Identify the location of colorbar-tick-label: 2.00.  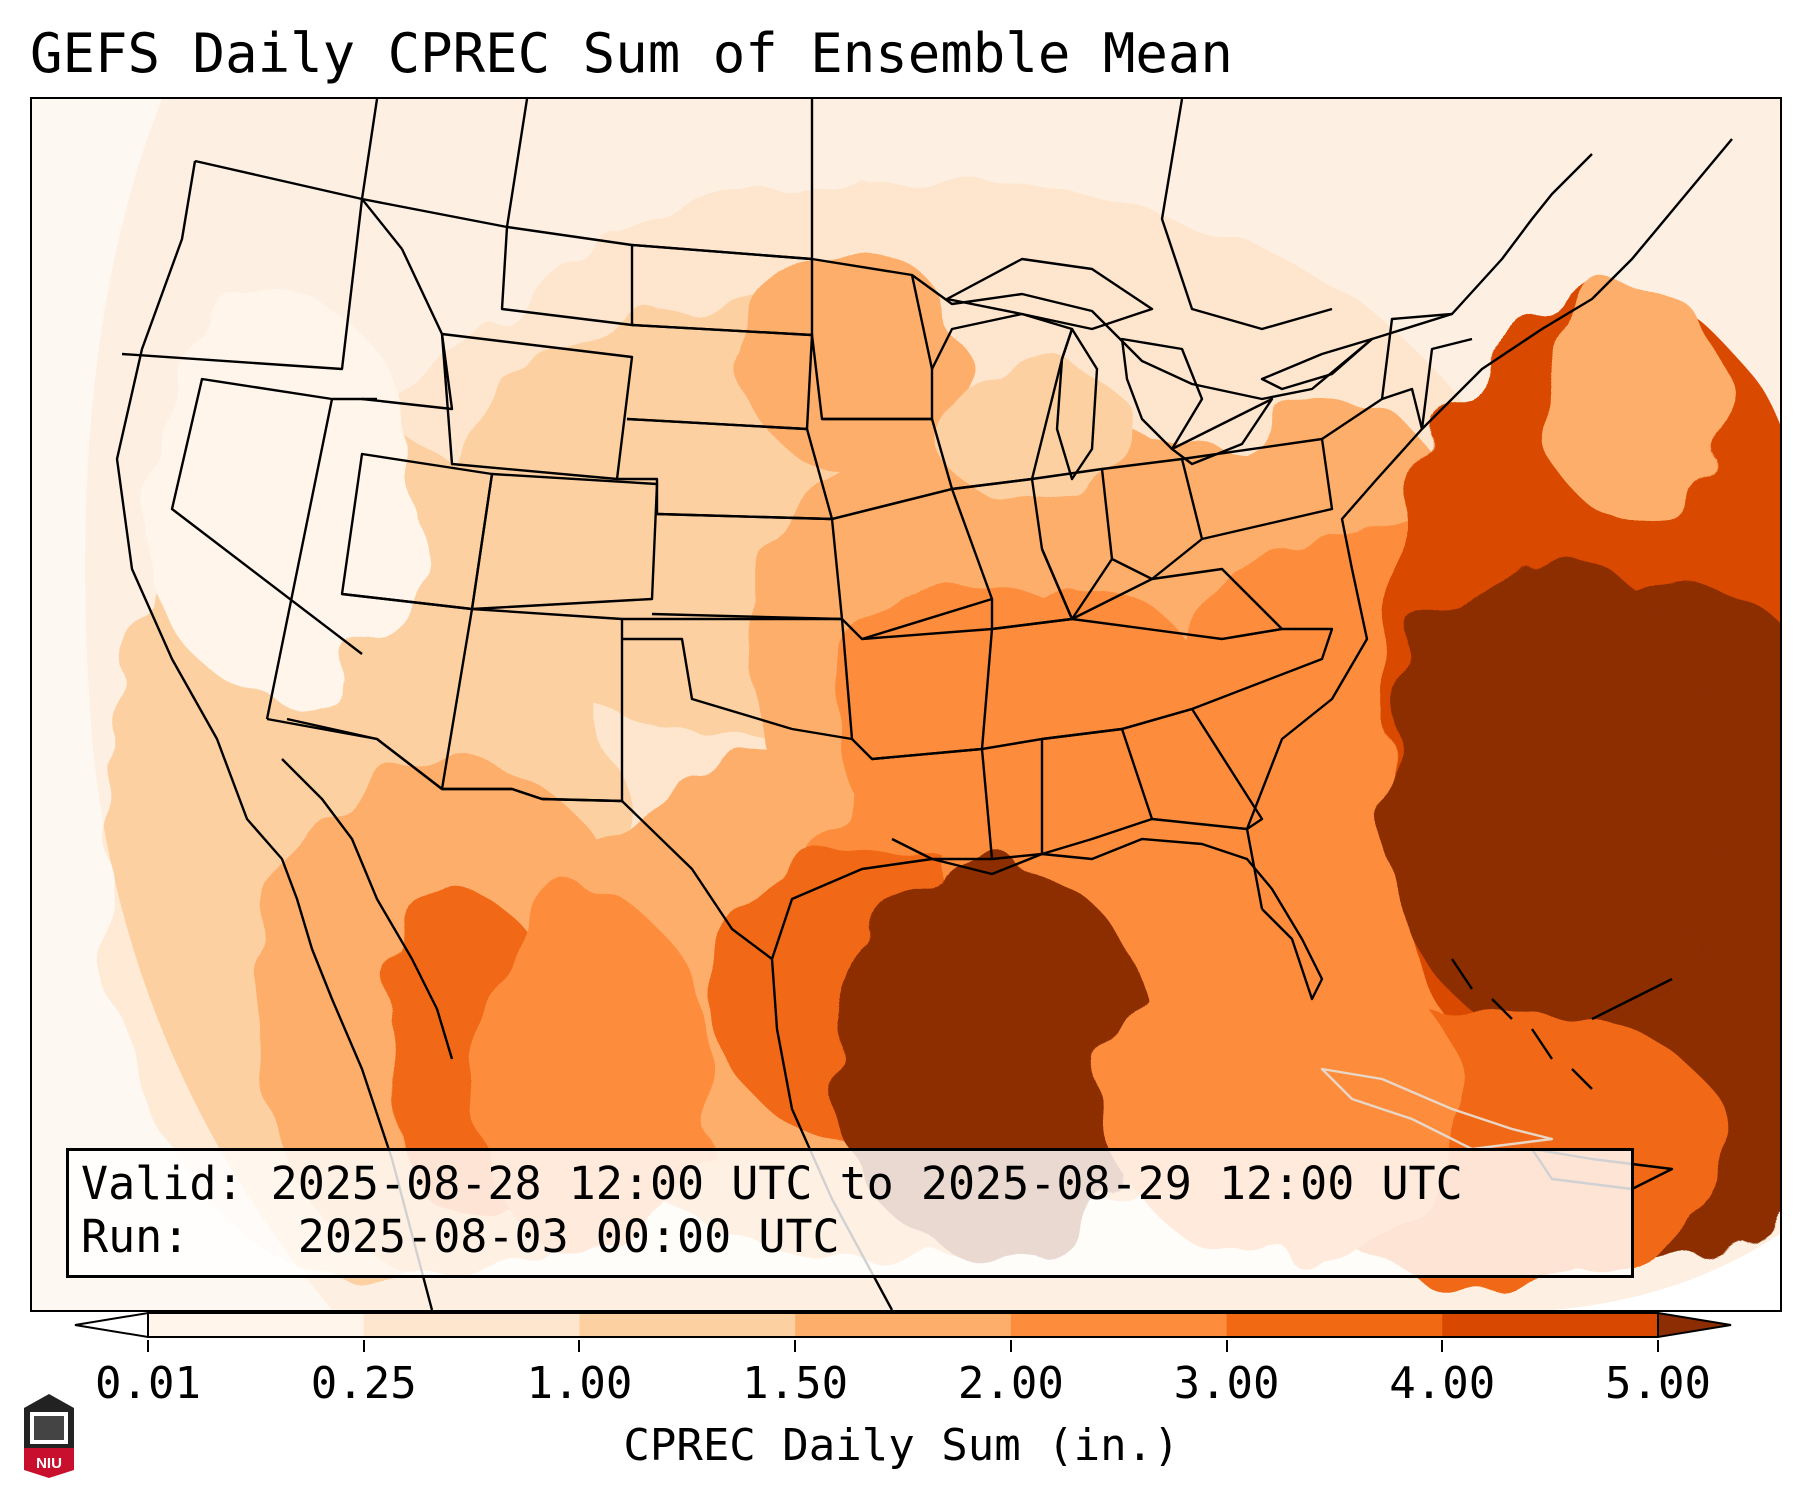
(1010, 1383).